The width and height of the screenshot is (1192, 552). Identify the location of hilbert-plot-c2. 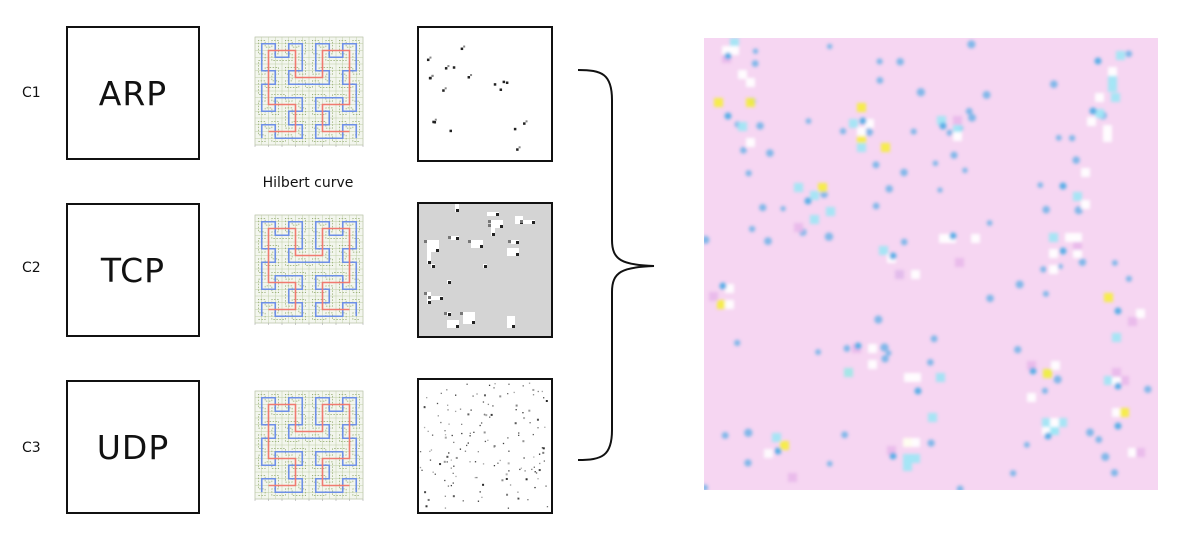
(309, 269).